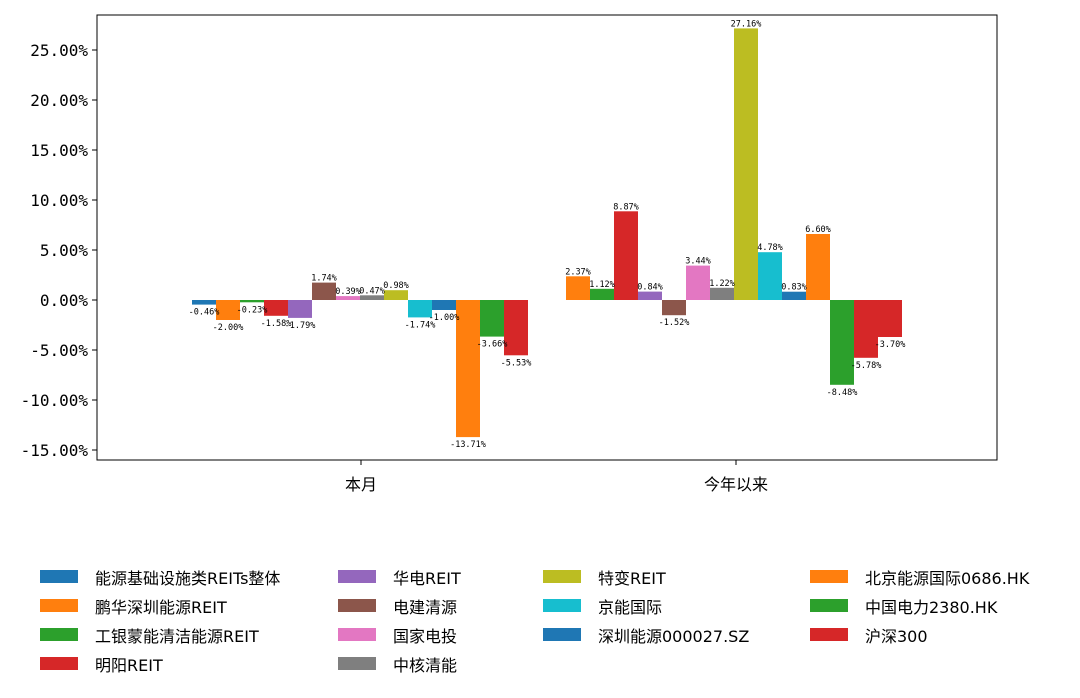  I want to click on legend-item: 电建清源, so click(399, 605).